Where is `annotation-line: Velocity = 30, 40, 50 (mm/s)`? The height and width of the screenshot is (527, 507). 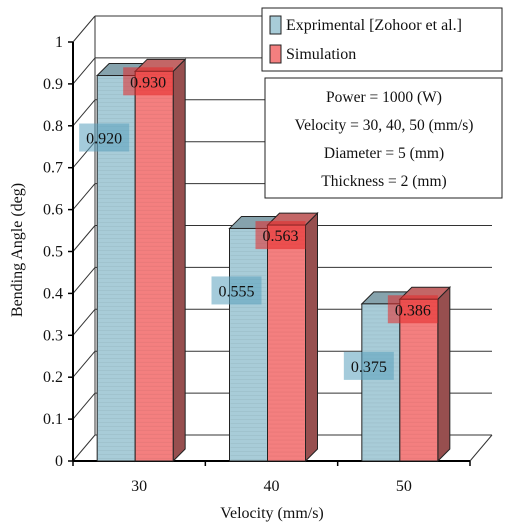
annotation-line: Velocity = 30, 40, 50 (mm/s) is located at coordinates (384, 125).